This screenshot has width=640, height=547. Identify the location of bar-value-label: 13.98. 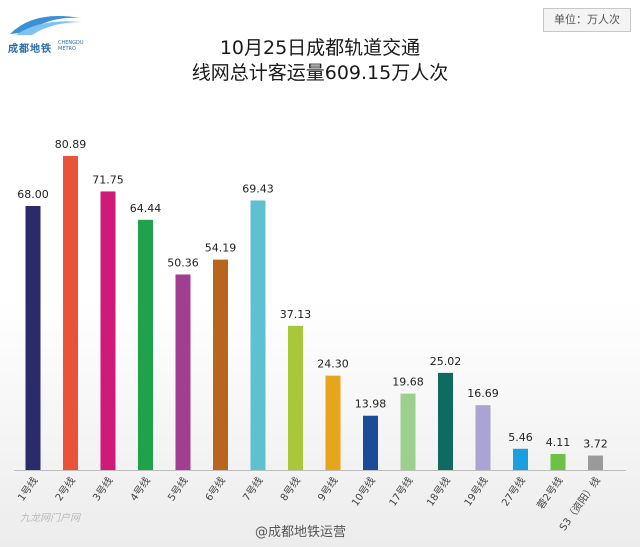
(371, 404).